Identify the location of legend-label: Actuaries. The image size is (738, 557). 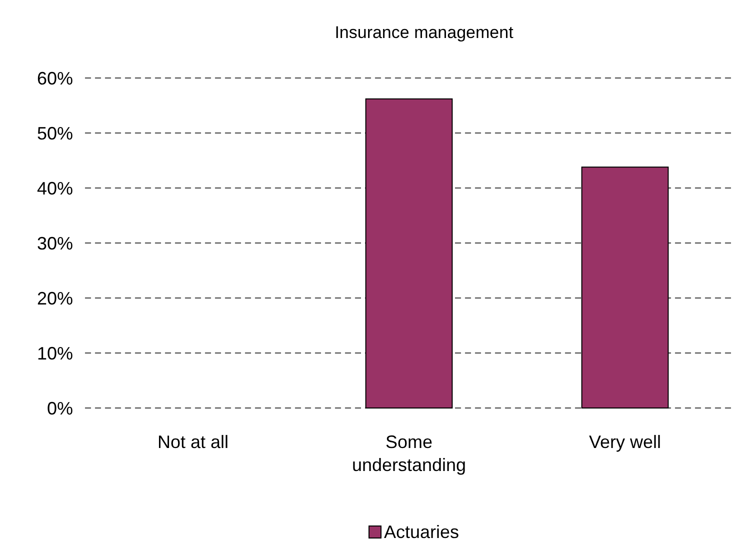
(422, 532).